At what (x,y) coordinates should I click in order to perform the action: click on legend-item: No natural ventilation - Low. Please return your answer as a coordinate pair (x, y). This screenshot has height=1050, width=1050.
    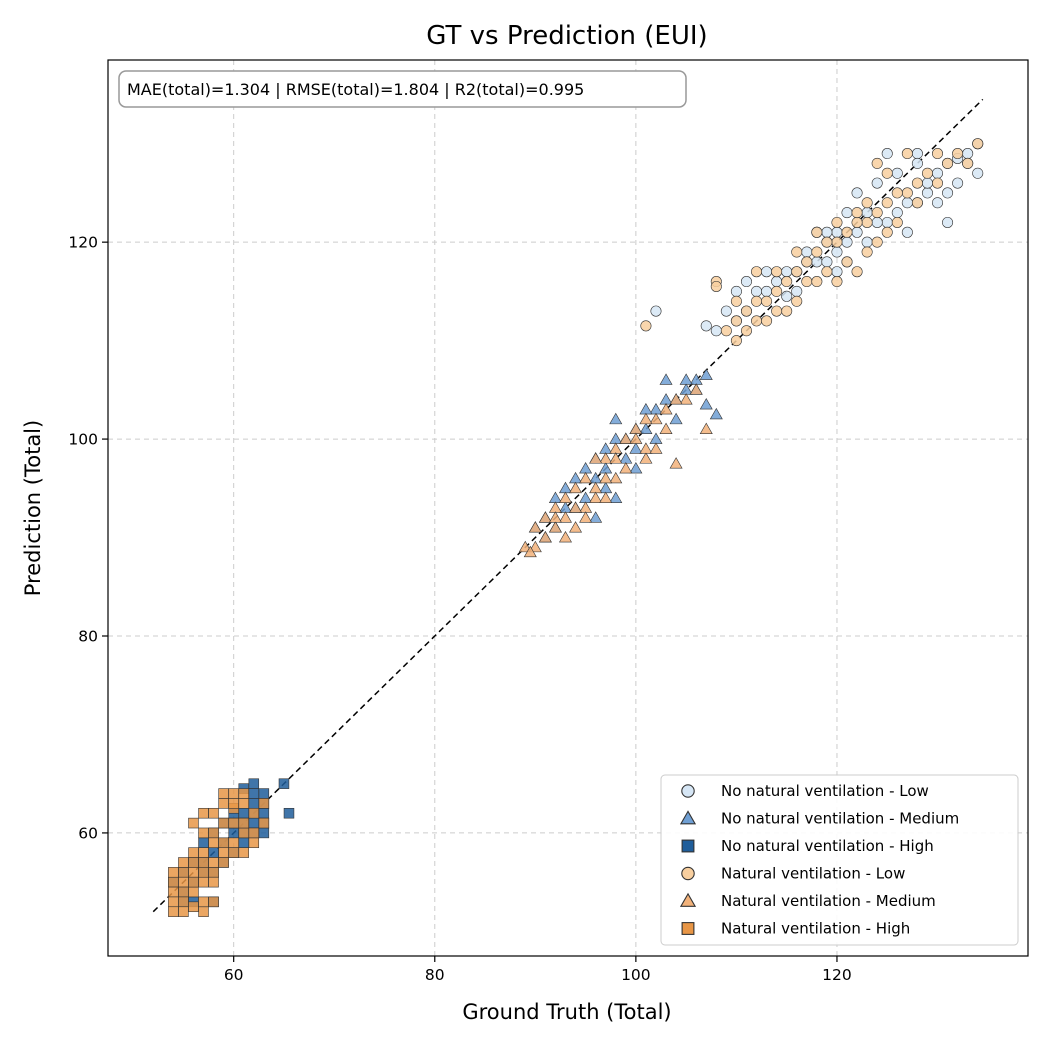
    Looking at the image, I should click on (805, 791).